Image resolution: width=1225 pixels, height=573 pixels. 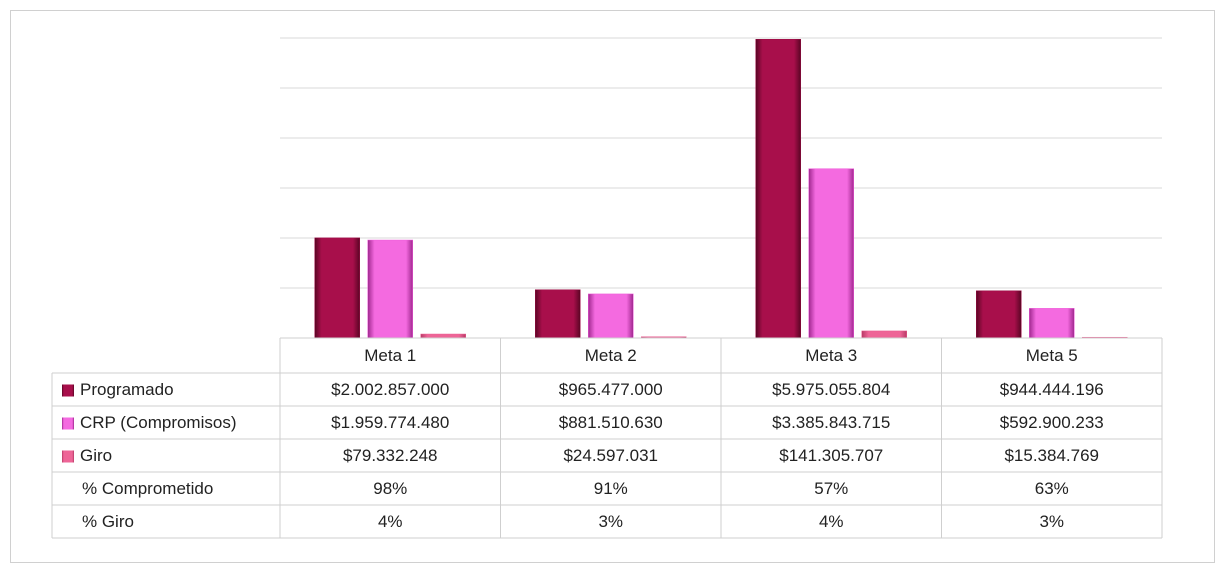 I want to click on table-cell: $79.332.248, so click(x=390, y=455).